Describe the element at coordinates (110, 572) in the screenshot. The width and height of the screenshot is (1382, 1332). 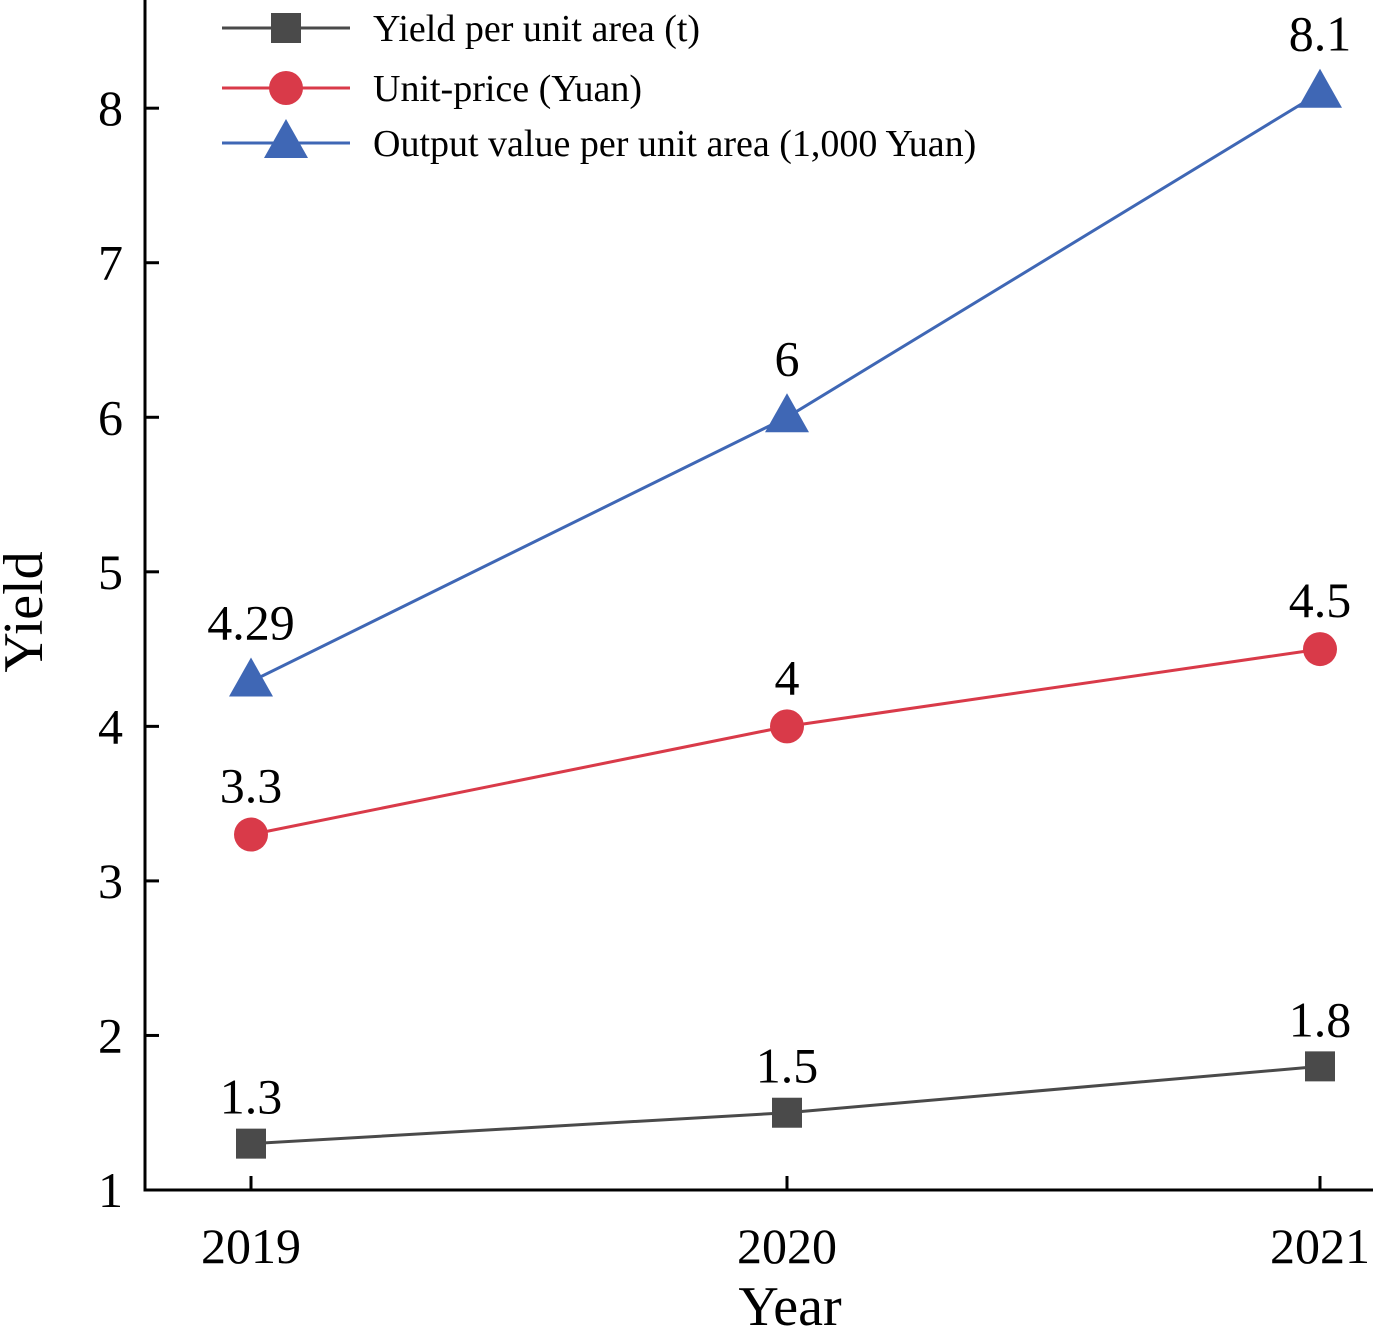
I see `y-tick-label: 5` at that location.